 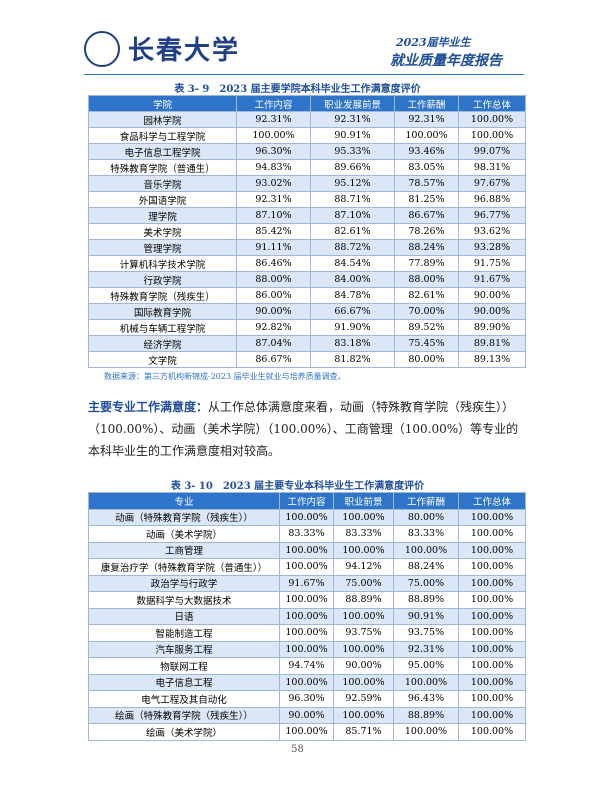 What do you see at coordinates (162, 295) in the screenshot?
I see `cell: 特殊教育学院（残疾生）` at bounding box center [162, 295].